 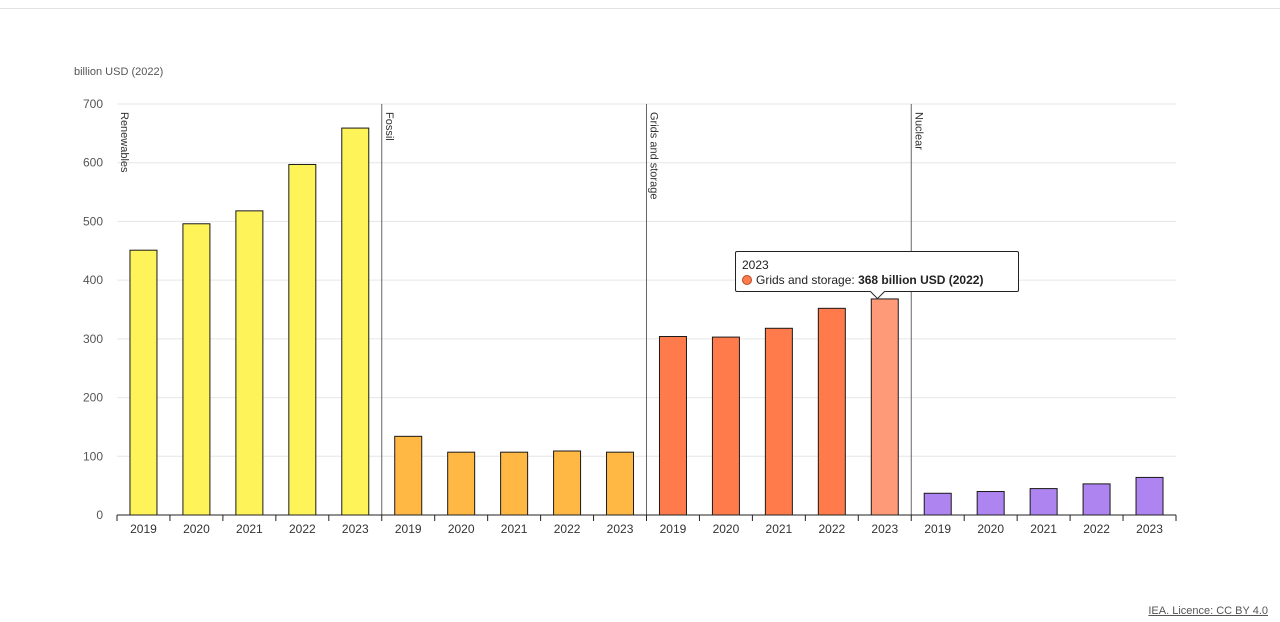 What do you see at coordinates (93, 456) in the screenshot?
I see `y-tick-label: 100` at bounding box center [93, 456].